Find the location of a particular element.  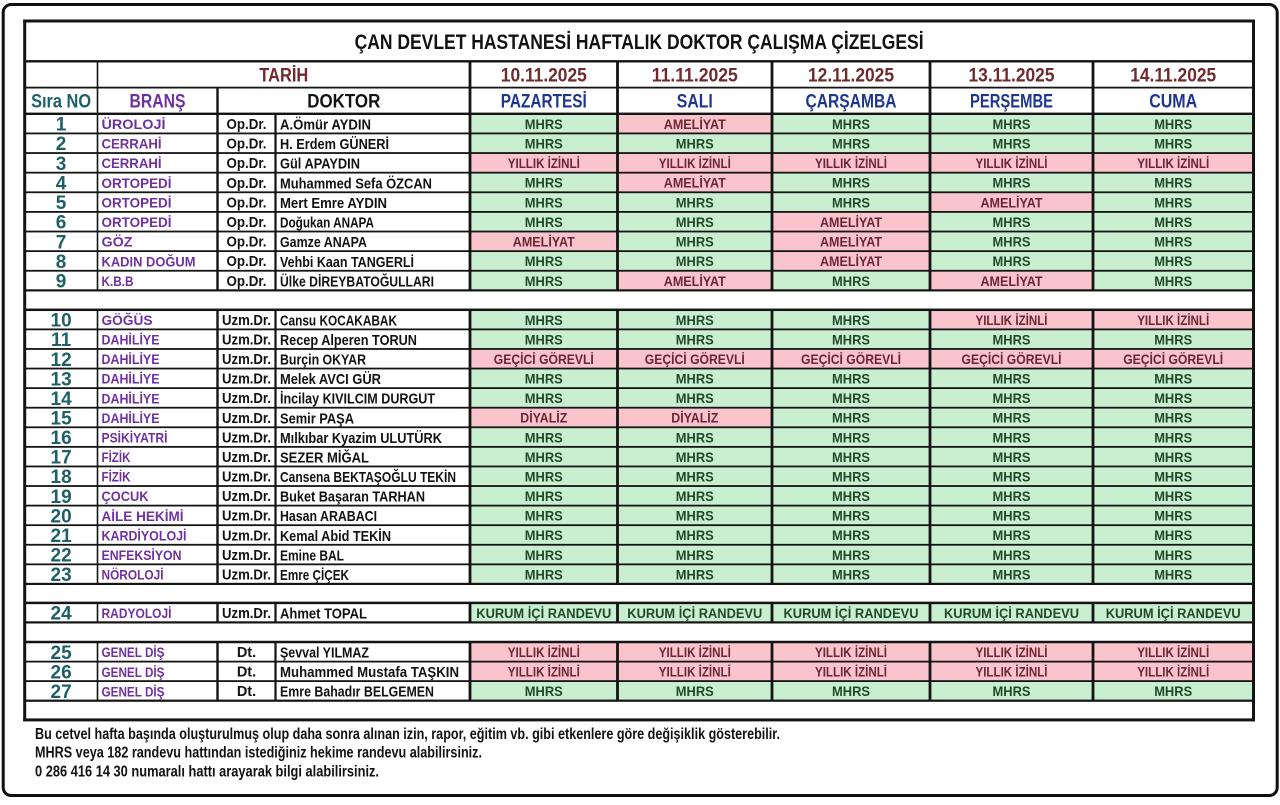

svg-text: 4 is located at coordinates (61, 184).